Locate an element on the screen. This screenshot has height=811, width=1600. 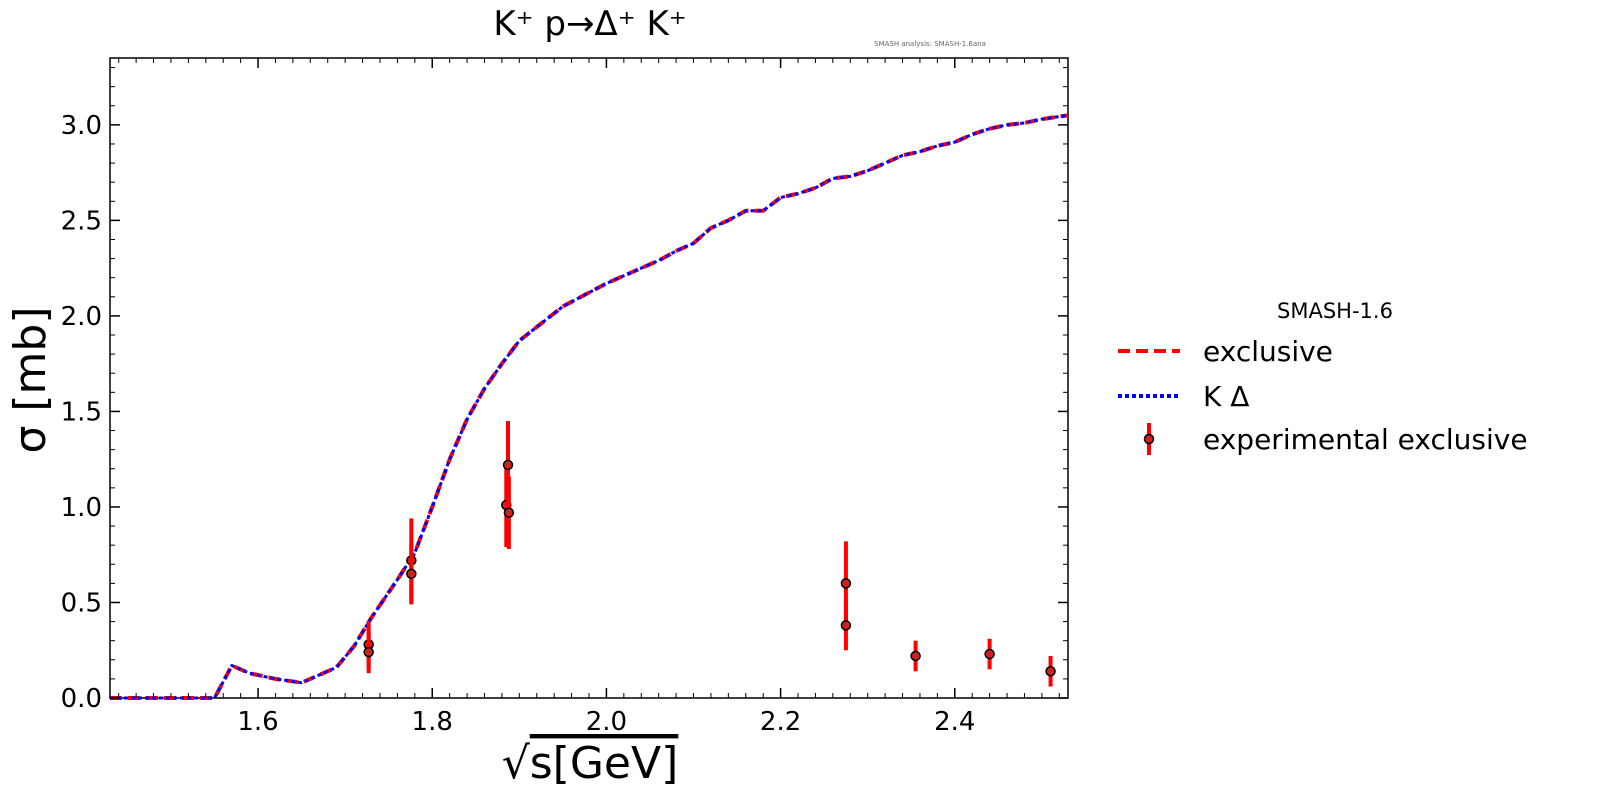
y-axis-label: σ [mb] is located at coordinates (30, 380).